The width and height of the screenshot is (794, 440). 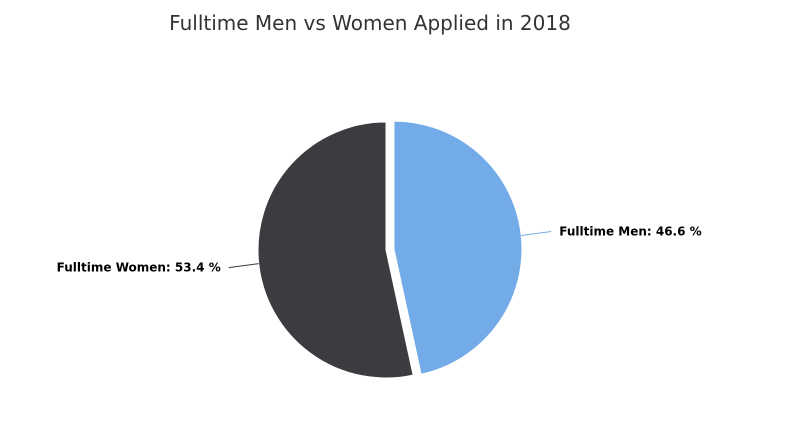 I want to click on pie-slice-fulltime-women, so click(x=335, y=250).